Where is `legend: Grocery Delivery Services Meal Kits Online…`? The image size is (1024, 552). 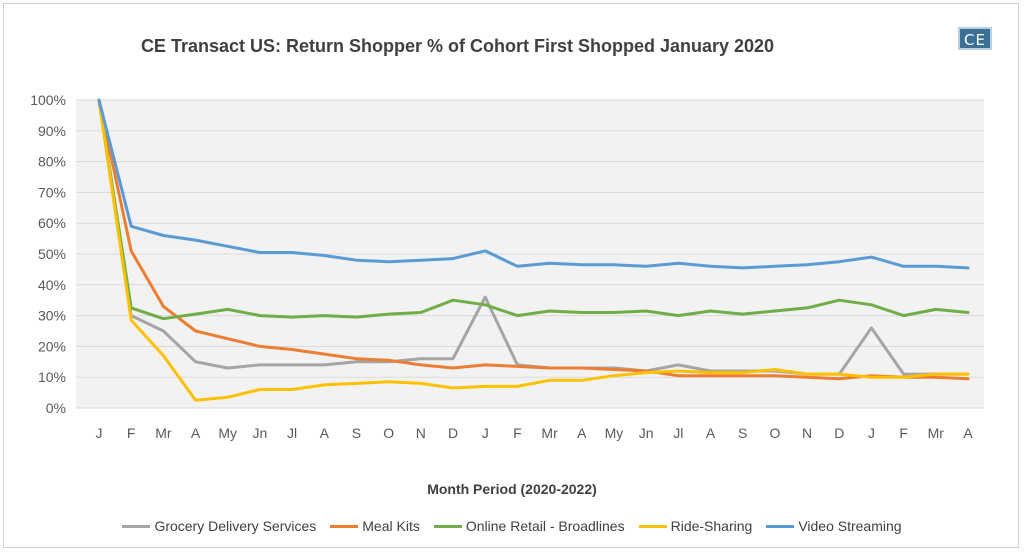 legend: Grocery Delivery Services Meal Kits Online… is located at coordinates (512, 526).